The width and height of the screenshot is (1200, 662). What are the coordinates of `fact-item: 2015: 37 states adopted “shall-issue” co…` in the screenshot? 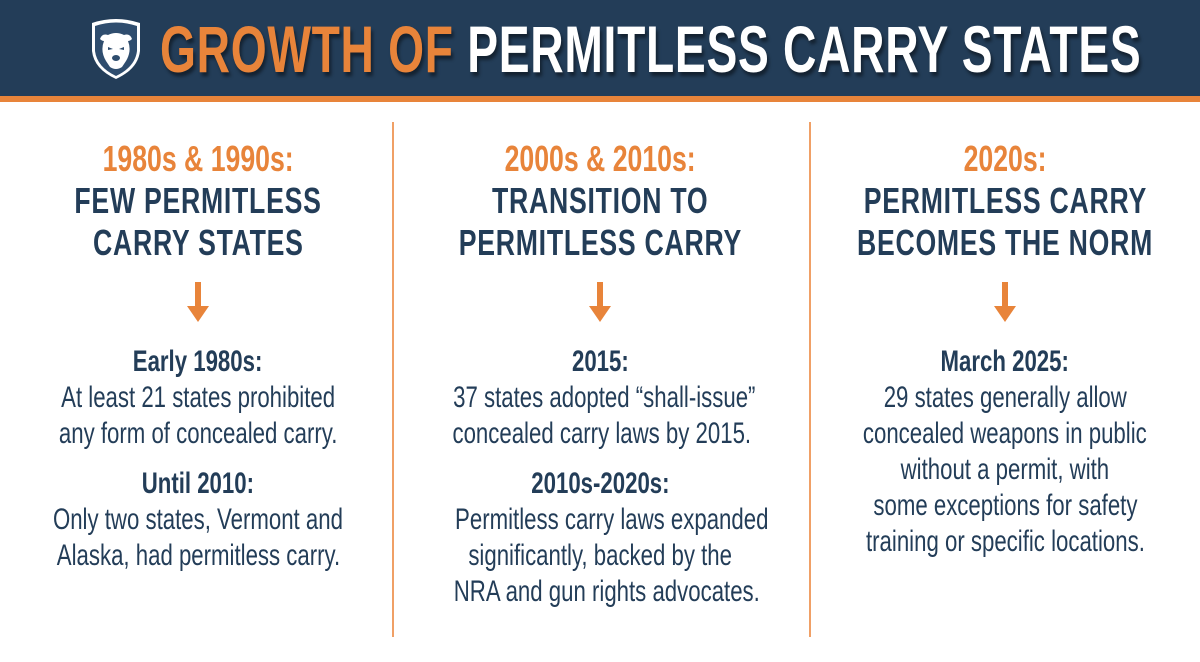 It's located at (600, 398).